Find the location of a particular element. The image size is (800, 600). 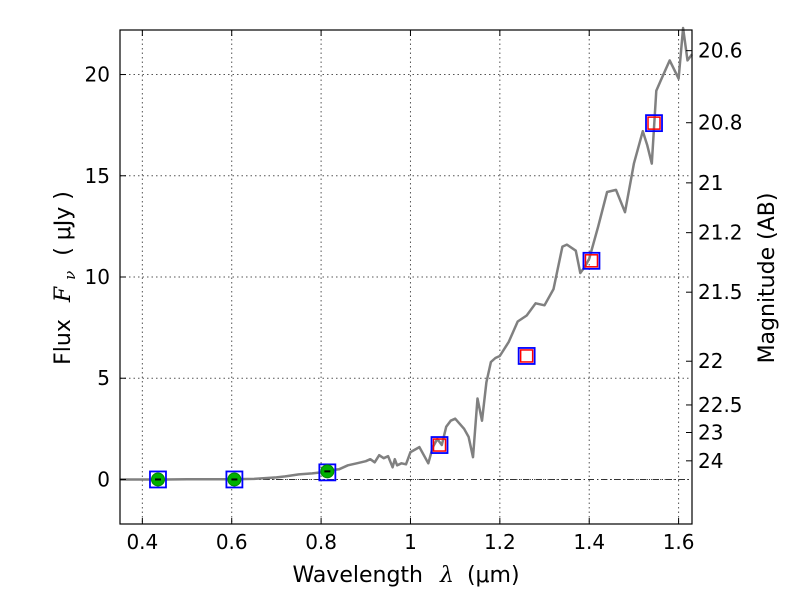

y-axis-title-text: Flux is located at coordinates (63, 342).